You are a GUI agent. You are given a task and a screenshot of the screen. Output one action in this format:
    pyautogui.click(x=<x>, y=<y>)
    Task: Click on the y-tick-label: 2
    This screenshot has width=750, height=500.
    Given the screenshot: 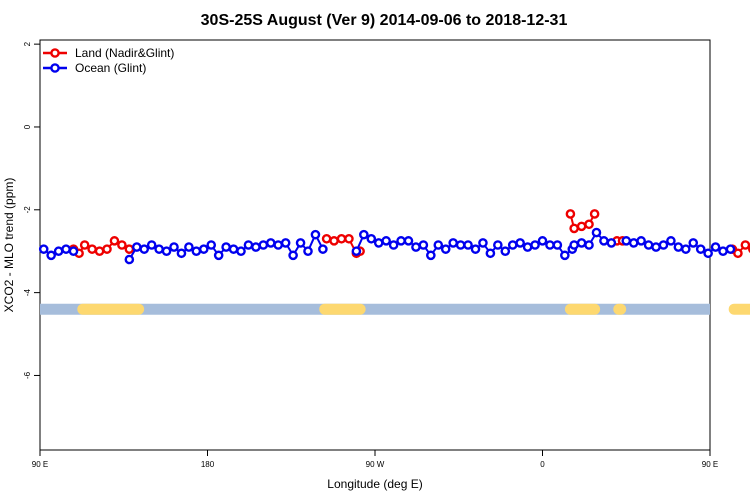 What is the action you would take?
    pyautogui.click(x=27, y=43)
    